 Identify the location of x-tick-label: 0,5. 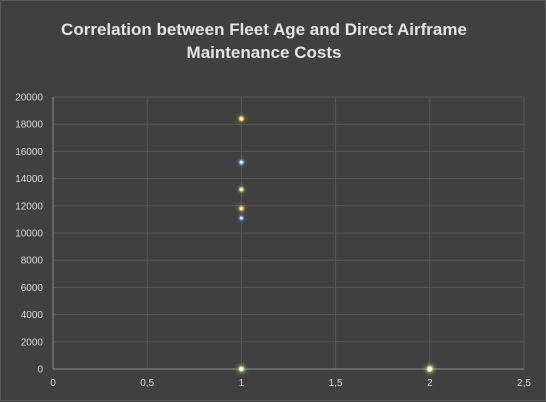
(147, 383).